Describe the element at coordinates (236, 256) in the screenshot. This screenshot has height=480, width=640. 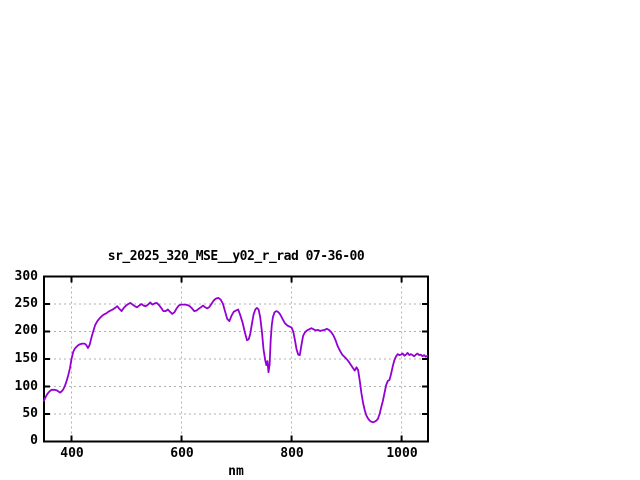
I see `chart-title: sr_2025_320_MSE__y02_r_rad 07-36-00` at that location.